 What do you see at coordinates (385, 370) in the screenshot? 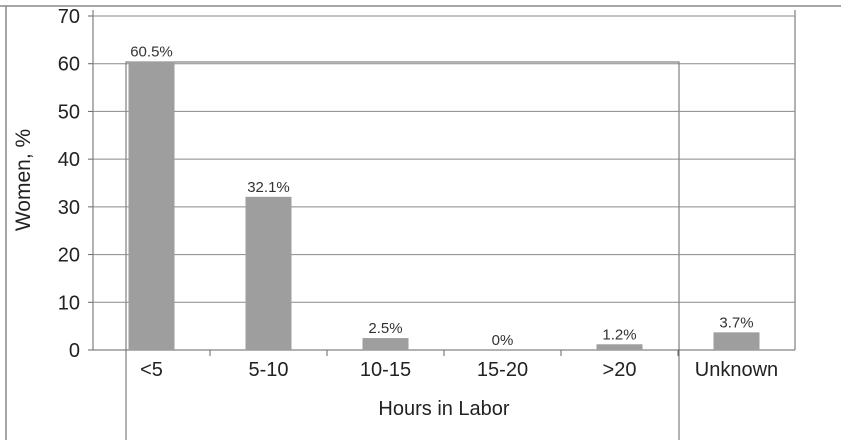
I see `x-tick-label: 10-15` at bounding box center [385, 370].